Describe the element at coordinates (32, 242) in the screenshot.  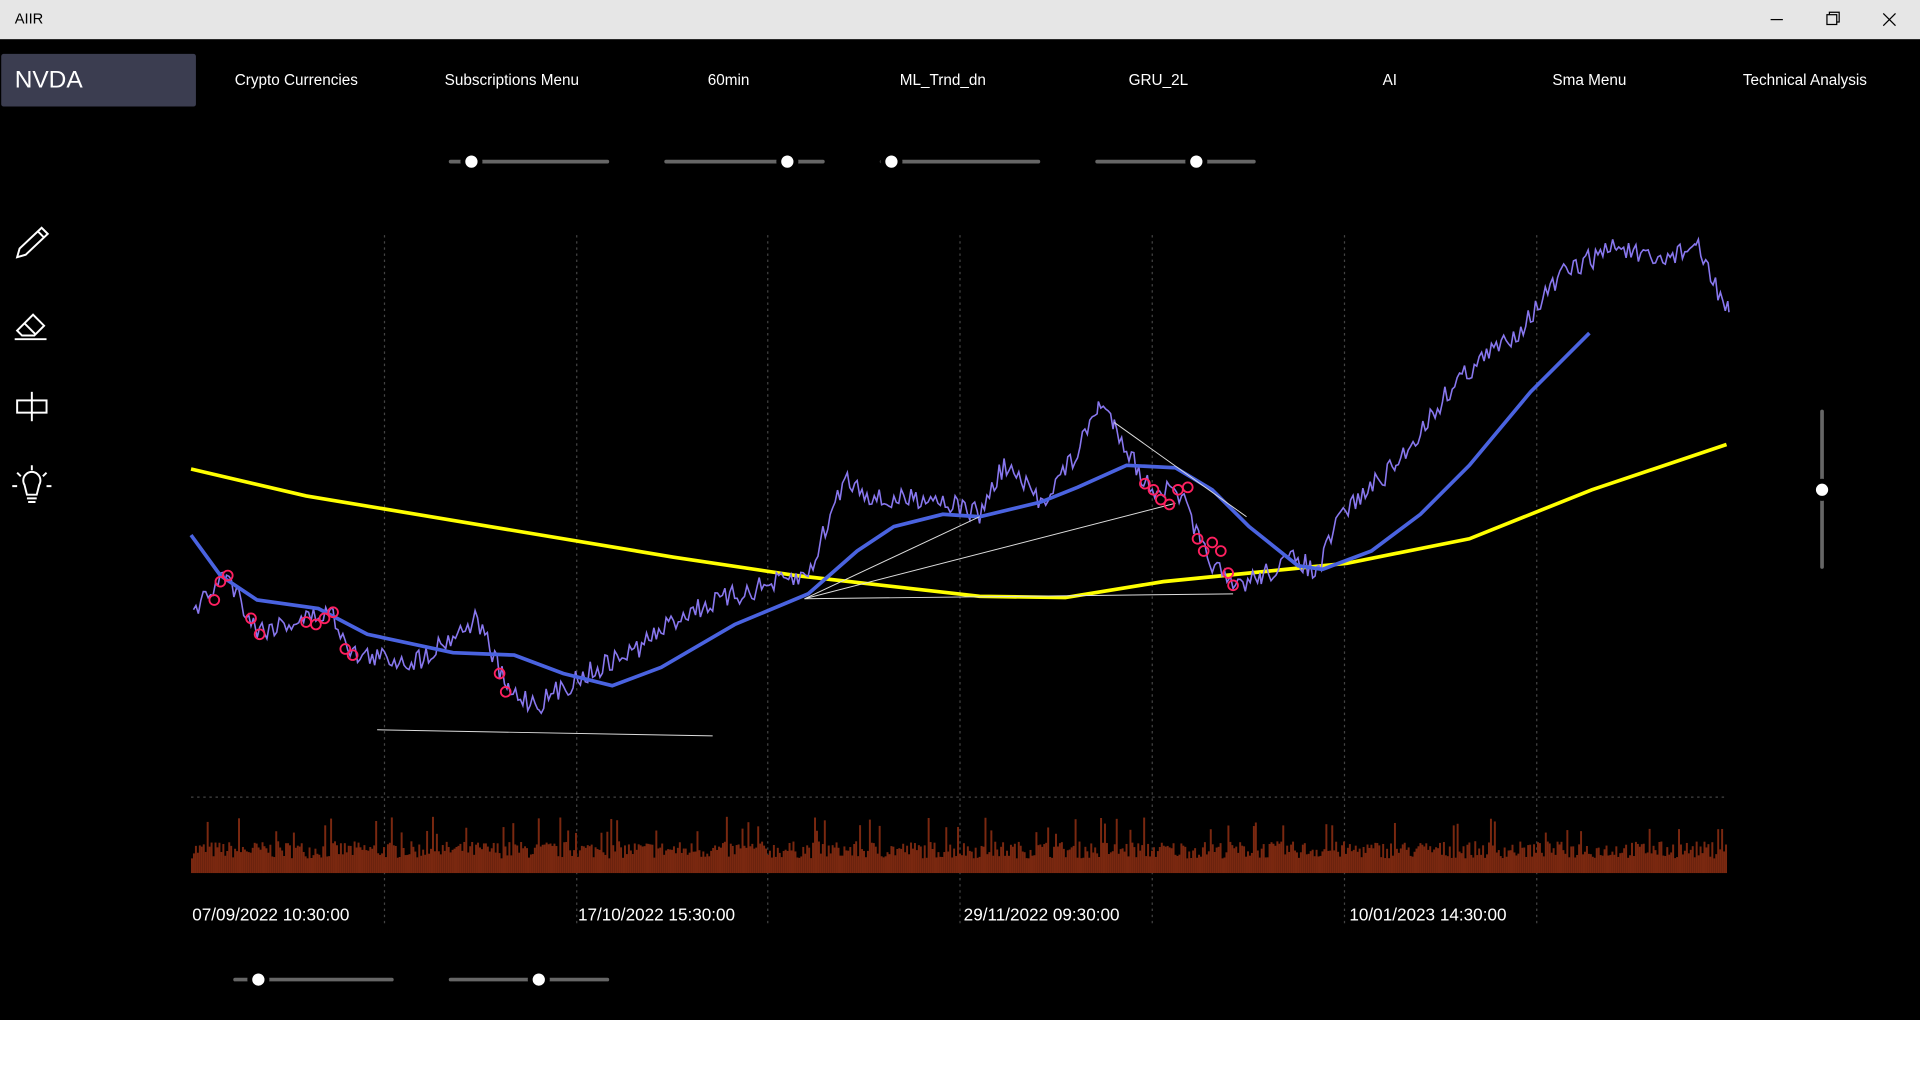
I see `pencil-tool` at that location.